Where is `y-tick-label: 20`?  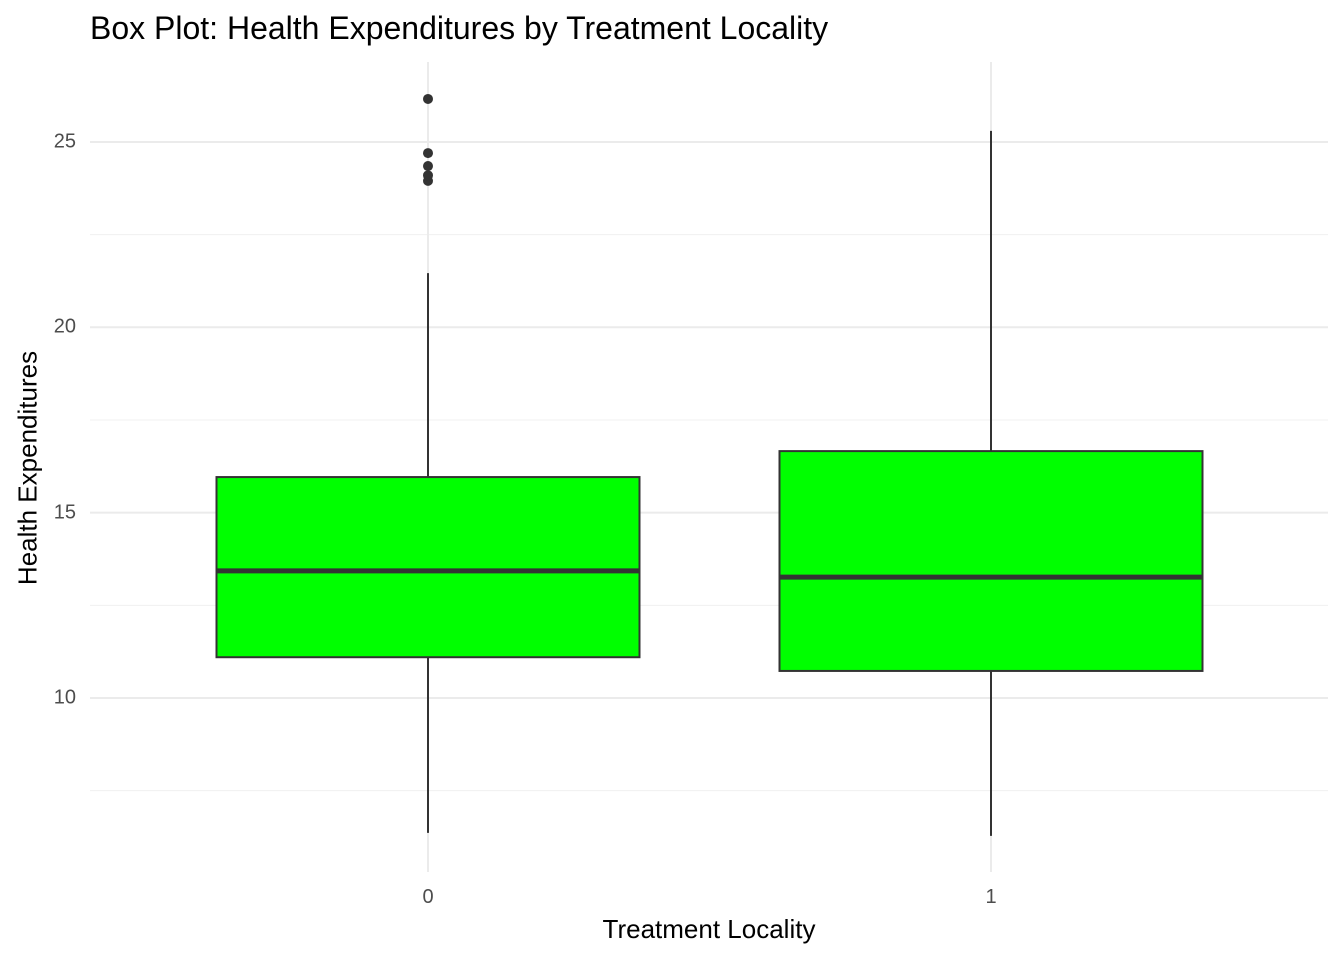
y-tick-label: 20 is located at coordinates (64, 326).